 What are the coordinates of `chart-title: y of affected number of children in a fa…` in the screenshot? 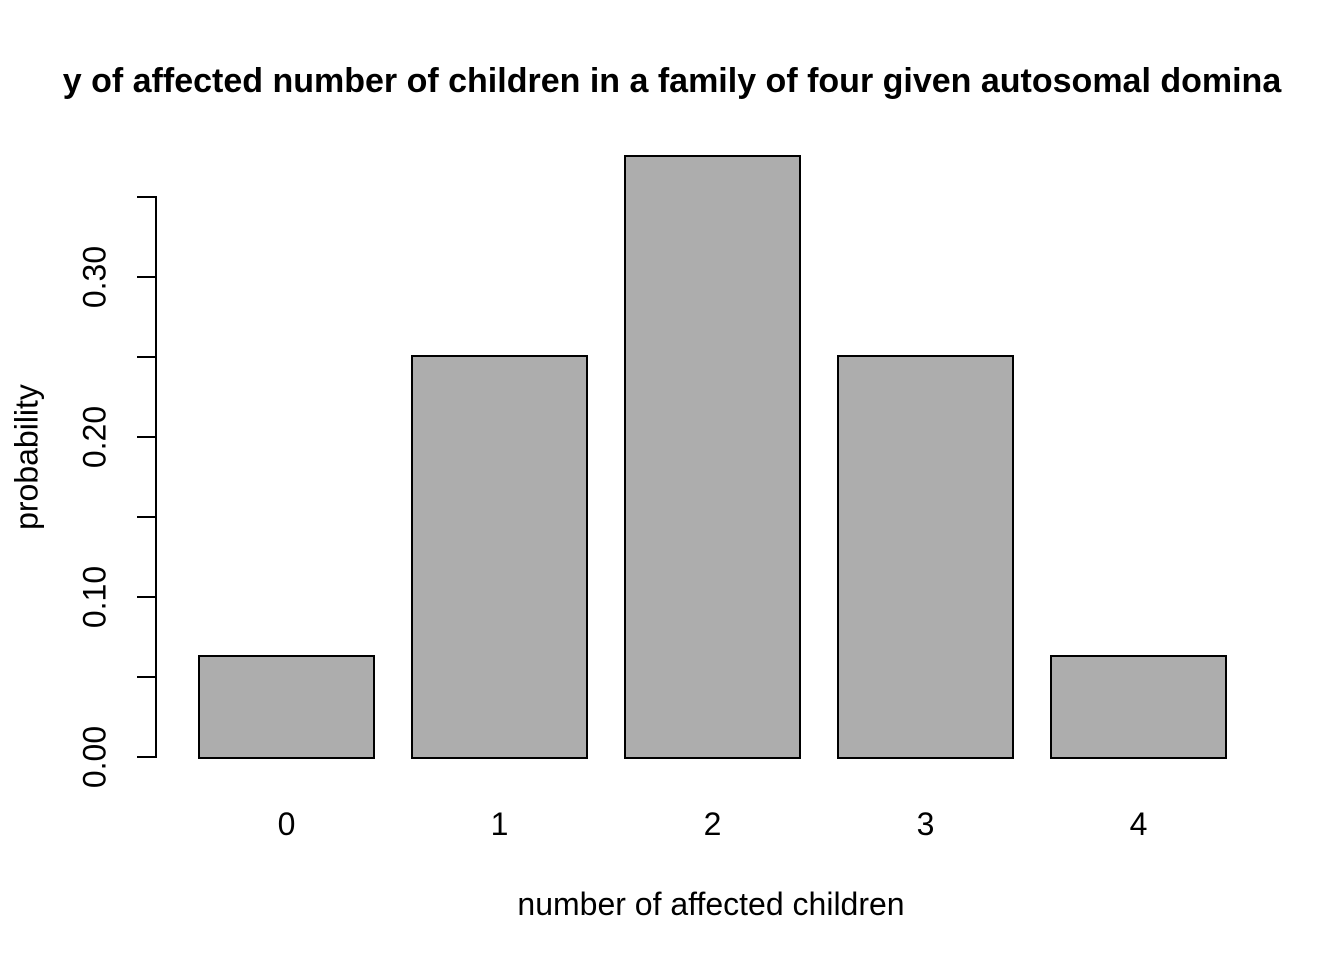 It's located at (672, 81).